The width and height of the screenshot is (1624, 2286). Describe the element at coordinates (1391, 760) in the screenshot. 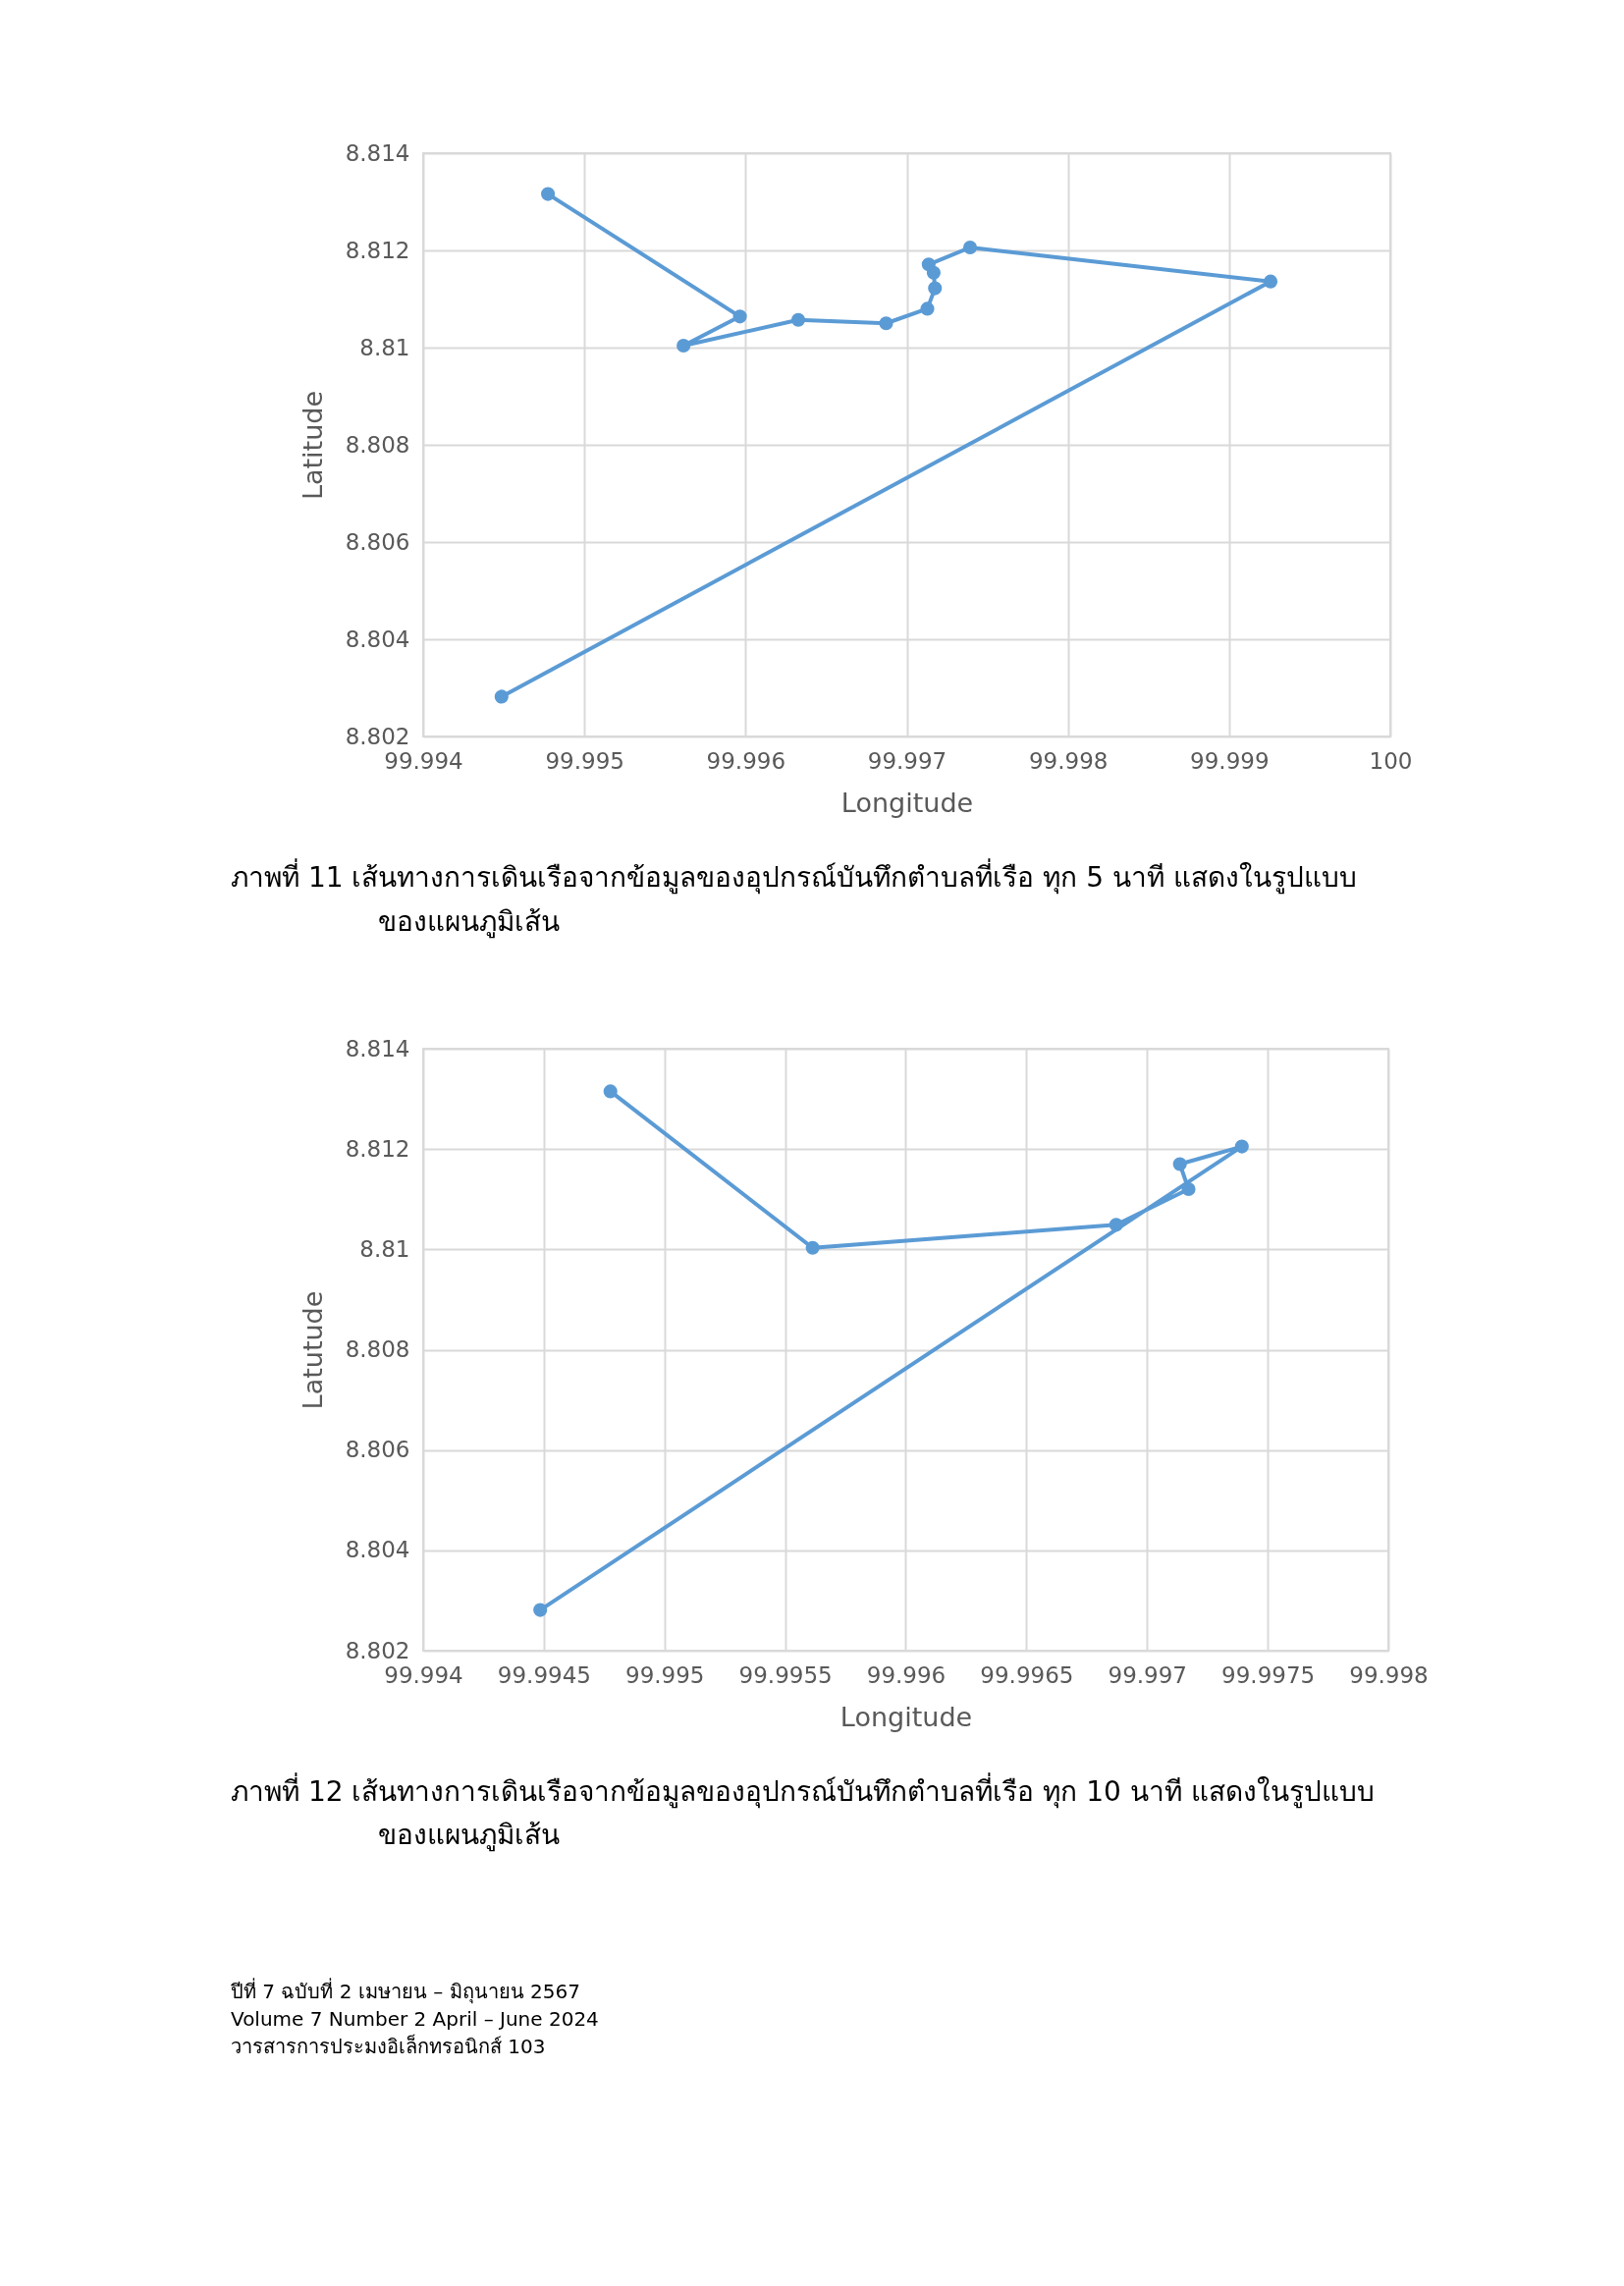

I see `x-tick-label: 100` at that location.